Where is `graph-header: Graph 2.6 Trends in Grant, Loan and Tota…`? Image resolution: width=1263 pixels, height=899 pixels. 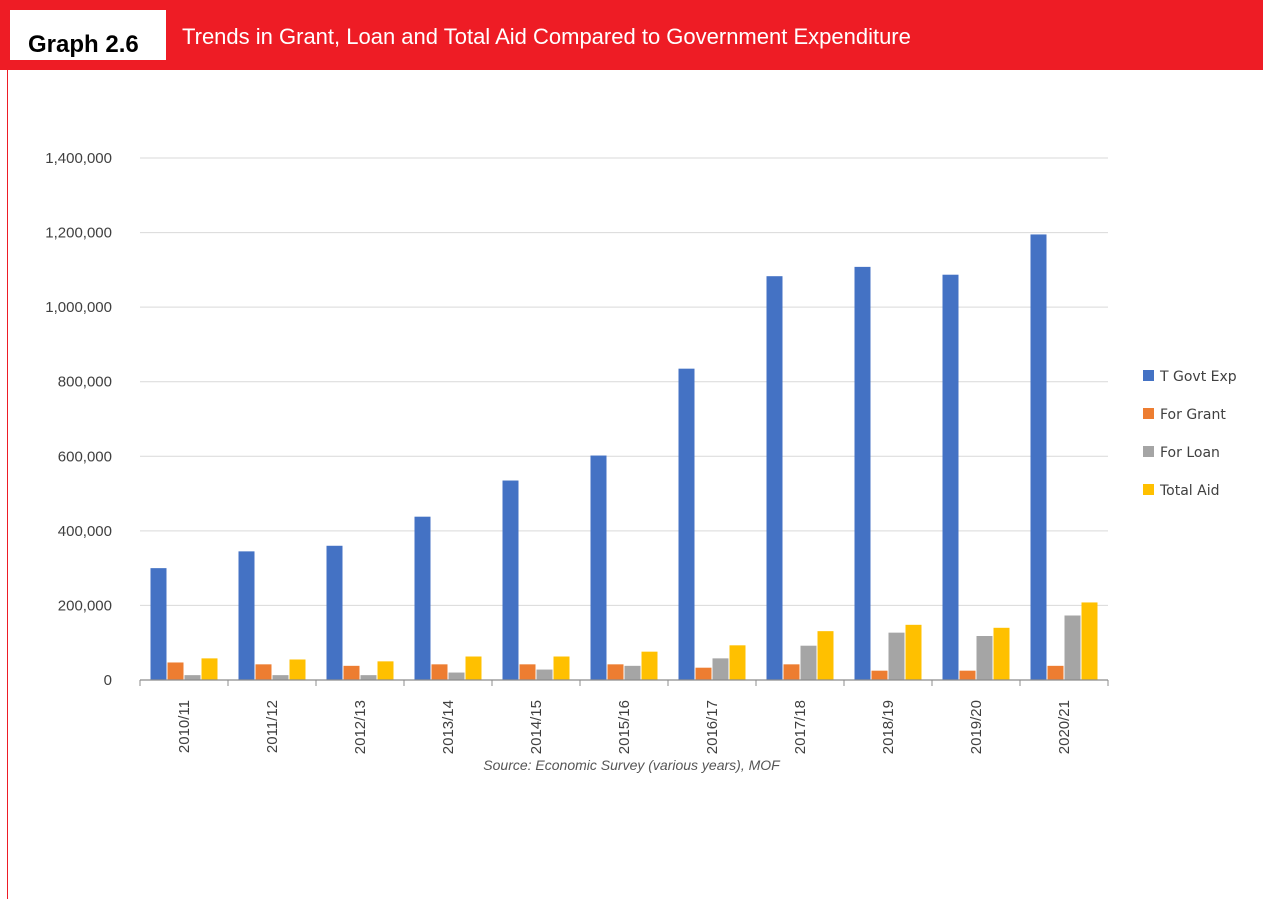 graph-header: Graph 2.6 Trends in Grant, Loan and Tota… is located at coordinates (631, 35).